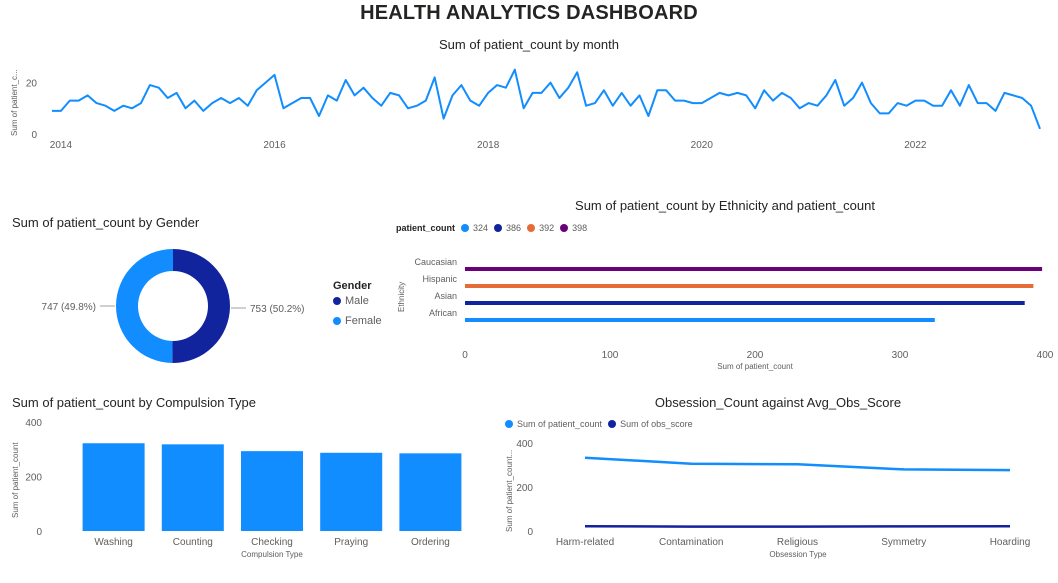 The width and height of the screenshot is (1058, 583). What do you see at coordinates (351, 491) in the screenshot?
I see `compulsion-bar-praying` at bounding box center [351, 491].